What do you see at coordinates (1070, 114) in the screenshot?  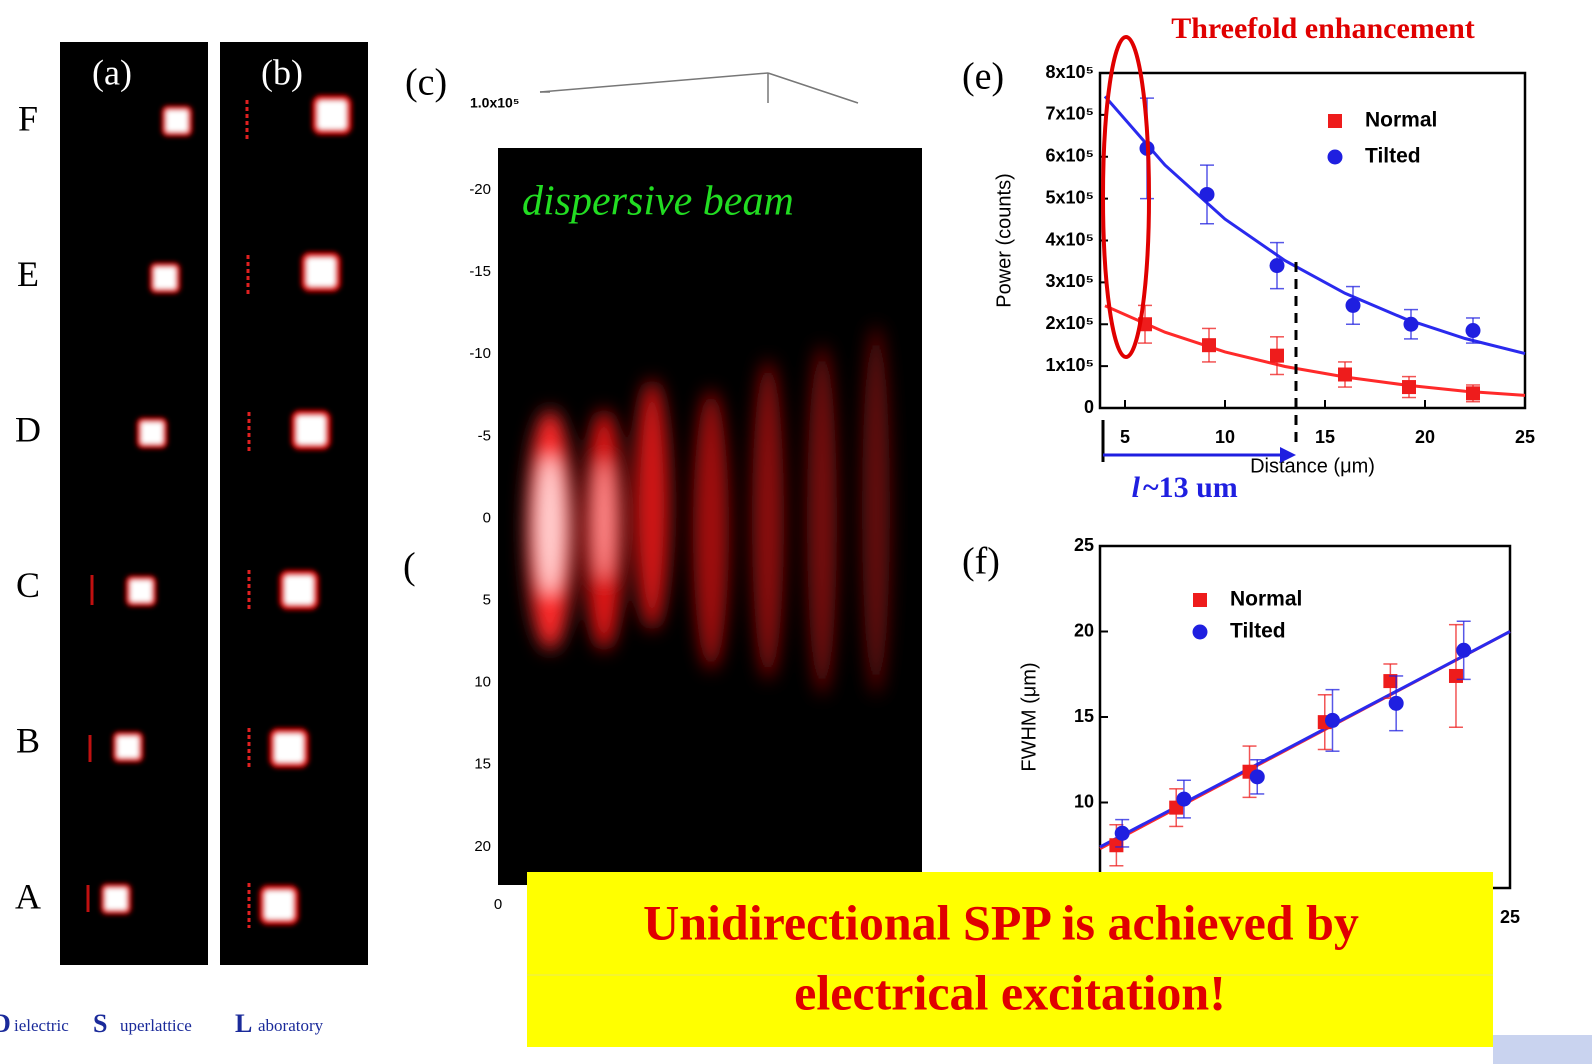 I see `y-tick-label: 7x10⁵` at bounding box center [1070, 114].